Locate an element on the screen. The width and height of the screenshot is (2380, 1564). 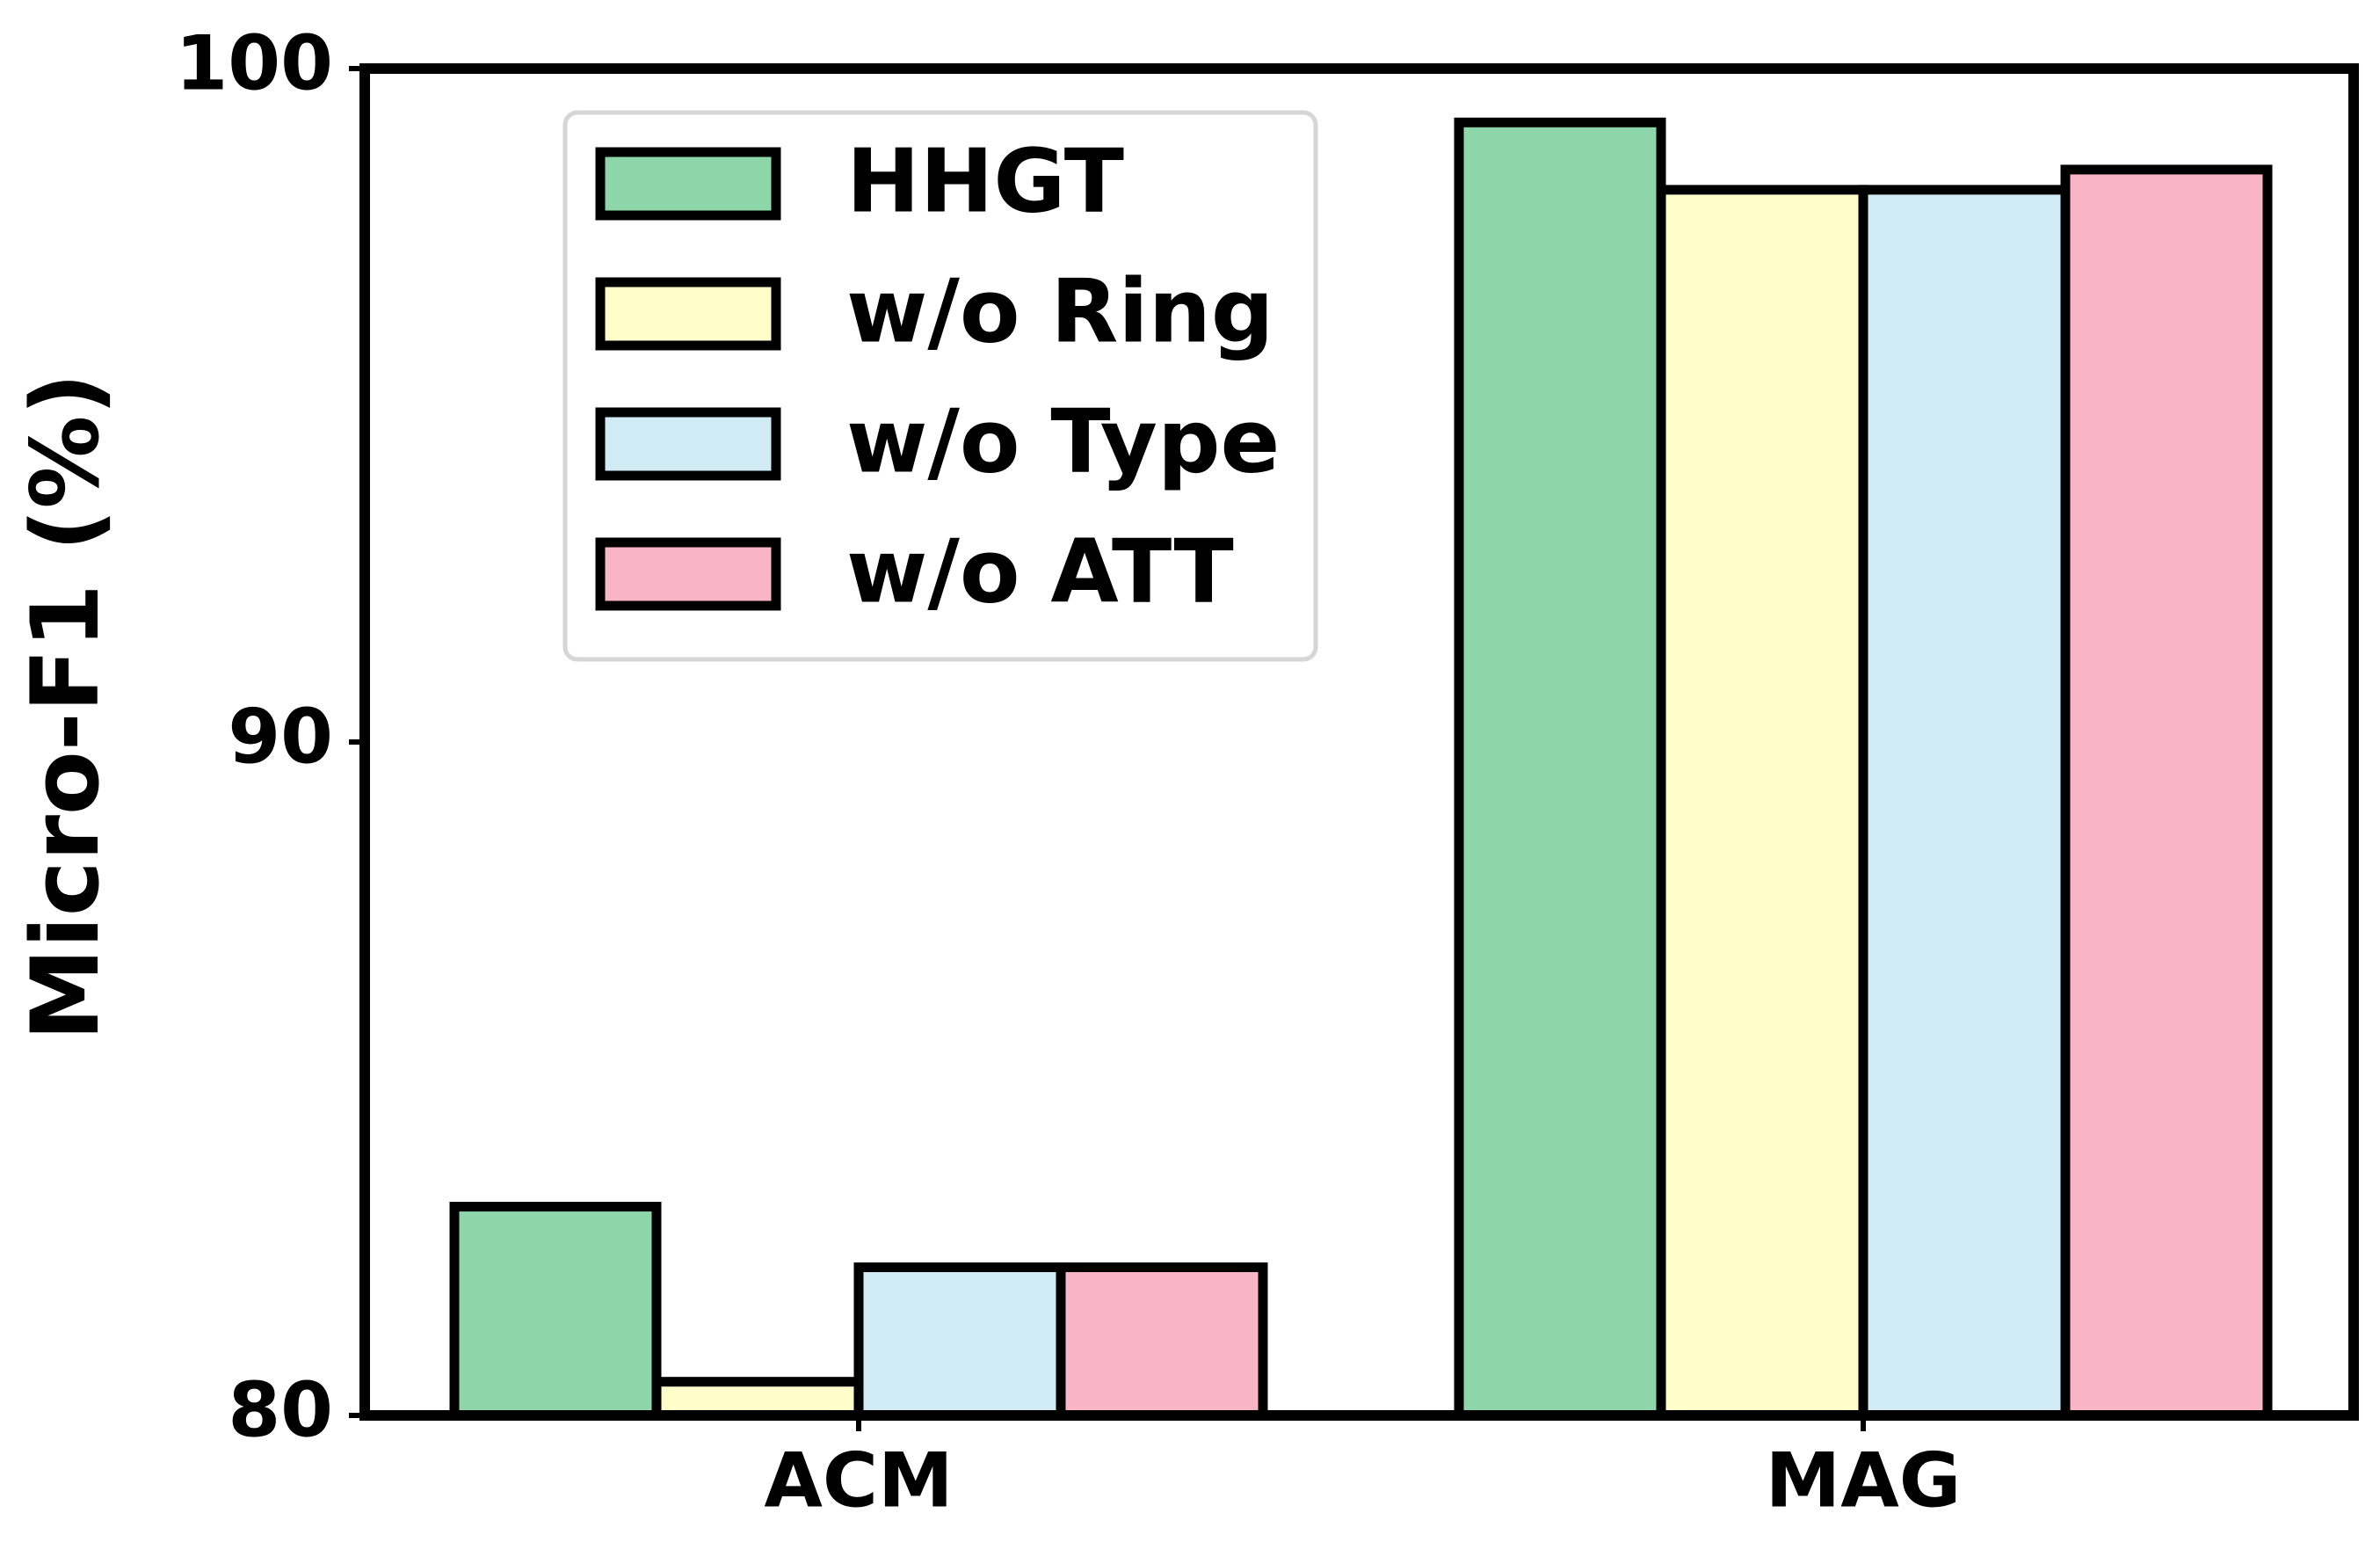
legend-label: HHGT is located at coordinates (985, 181).